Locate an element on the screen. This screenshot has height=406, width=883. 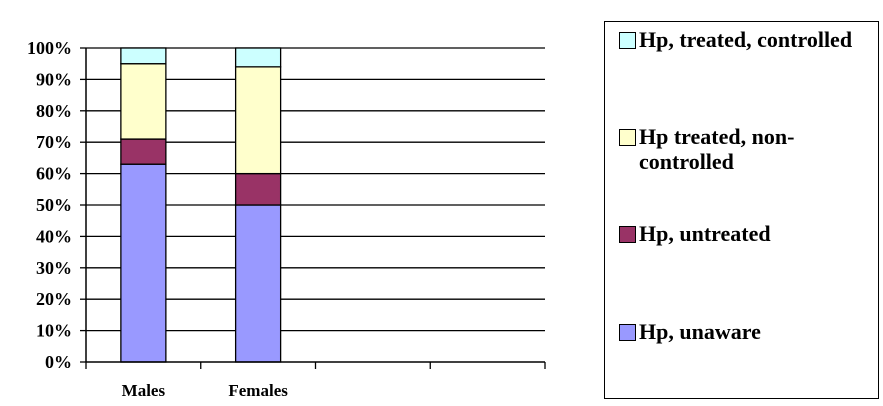
y-tick-label: 20% is located at coordinates (54, 299).